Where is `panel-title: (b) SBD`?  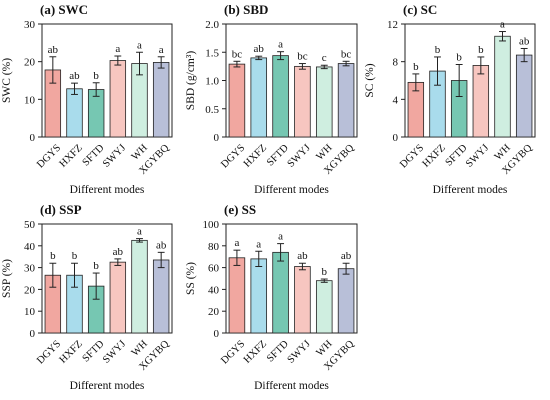 panel-title: (b) SBD is located at coordinates (246, 9).